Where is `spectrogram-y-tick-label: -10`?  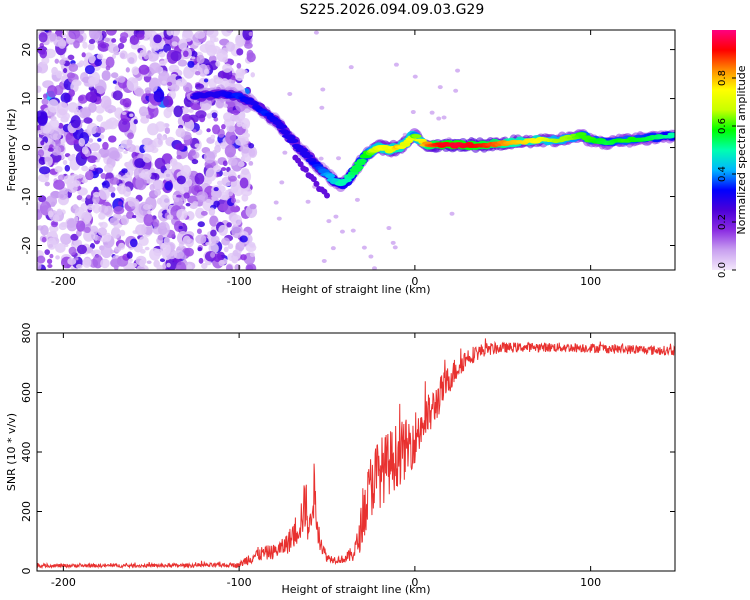 spectrogram-y-tick-label: -10 is located at coordinates (26, 197).